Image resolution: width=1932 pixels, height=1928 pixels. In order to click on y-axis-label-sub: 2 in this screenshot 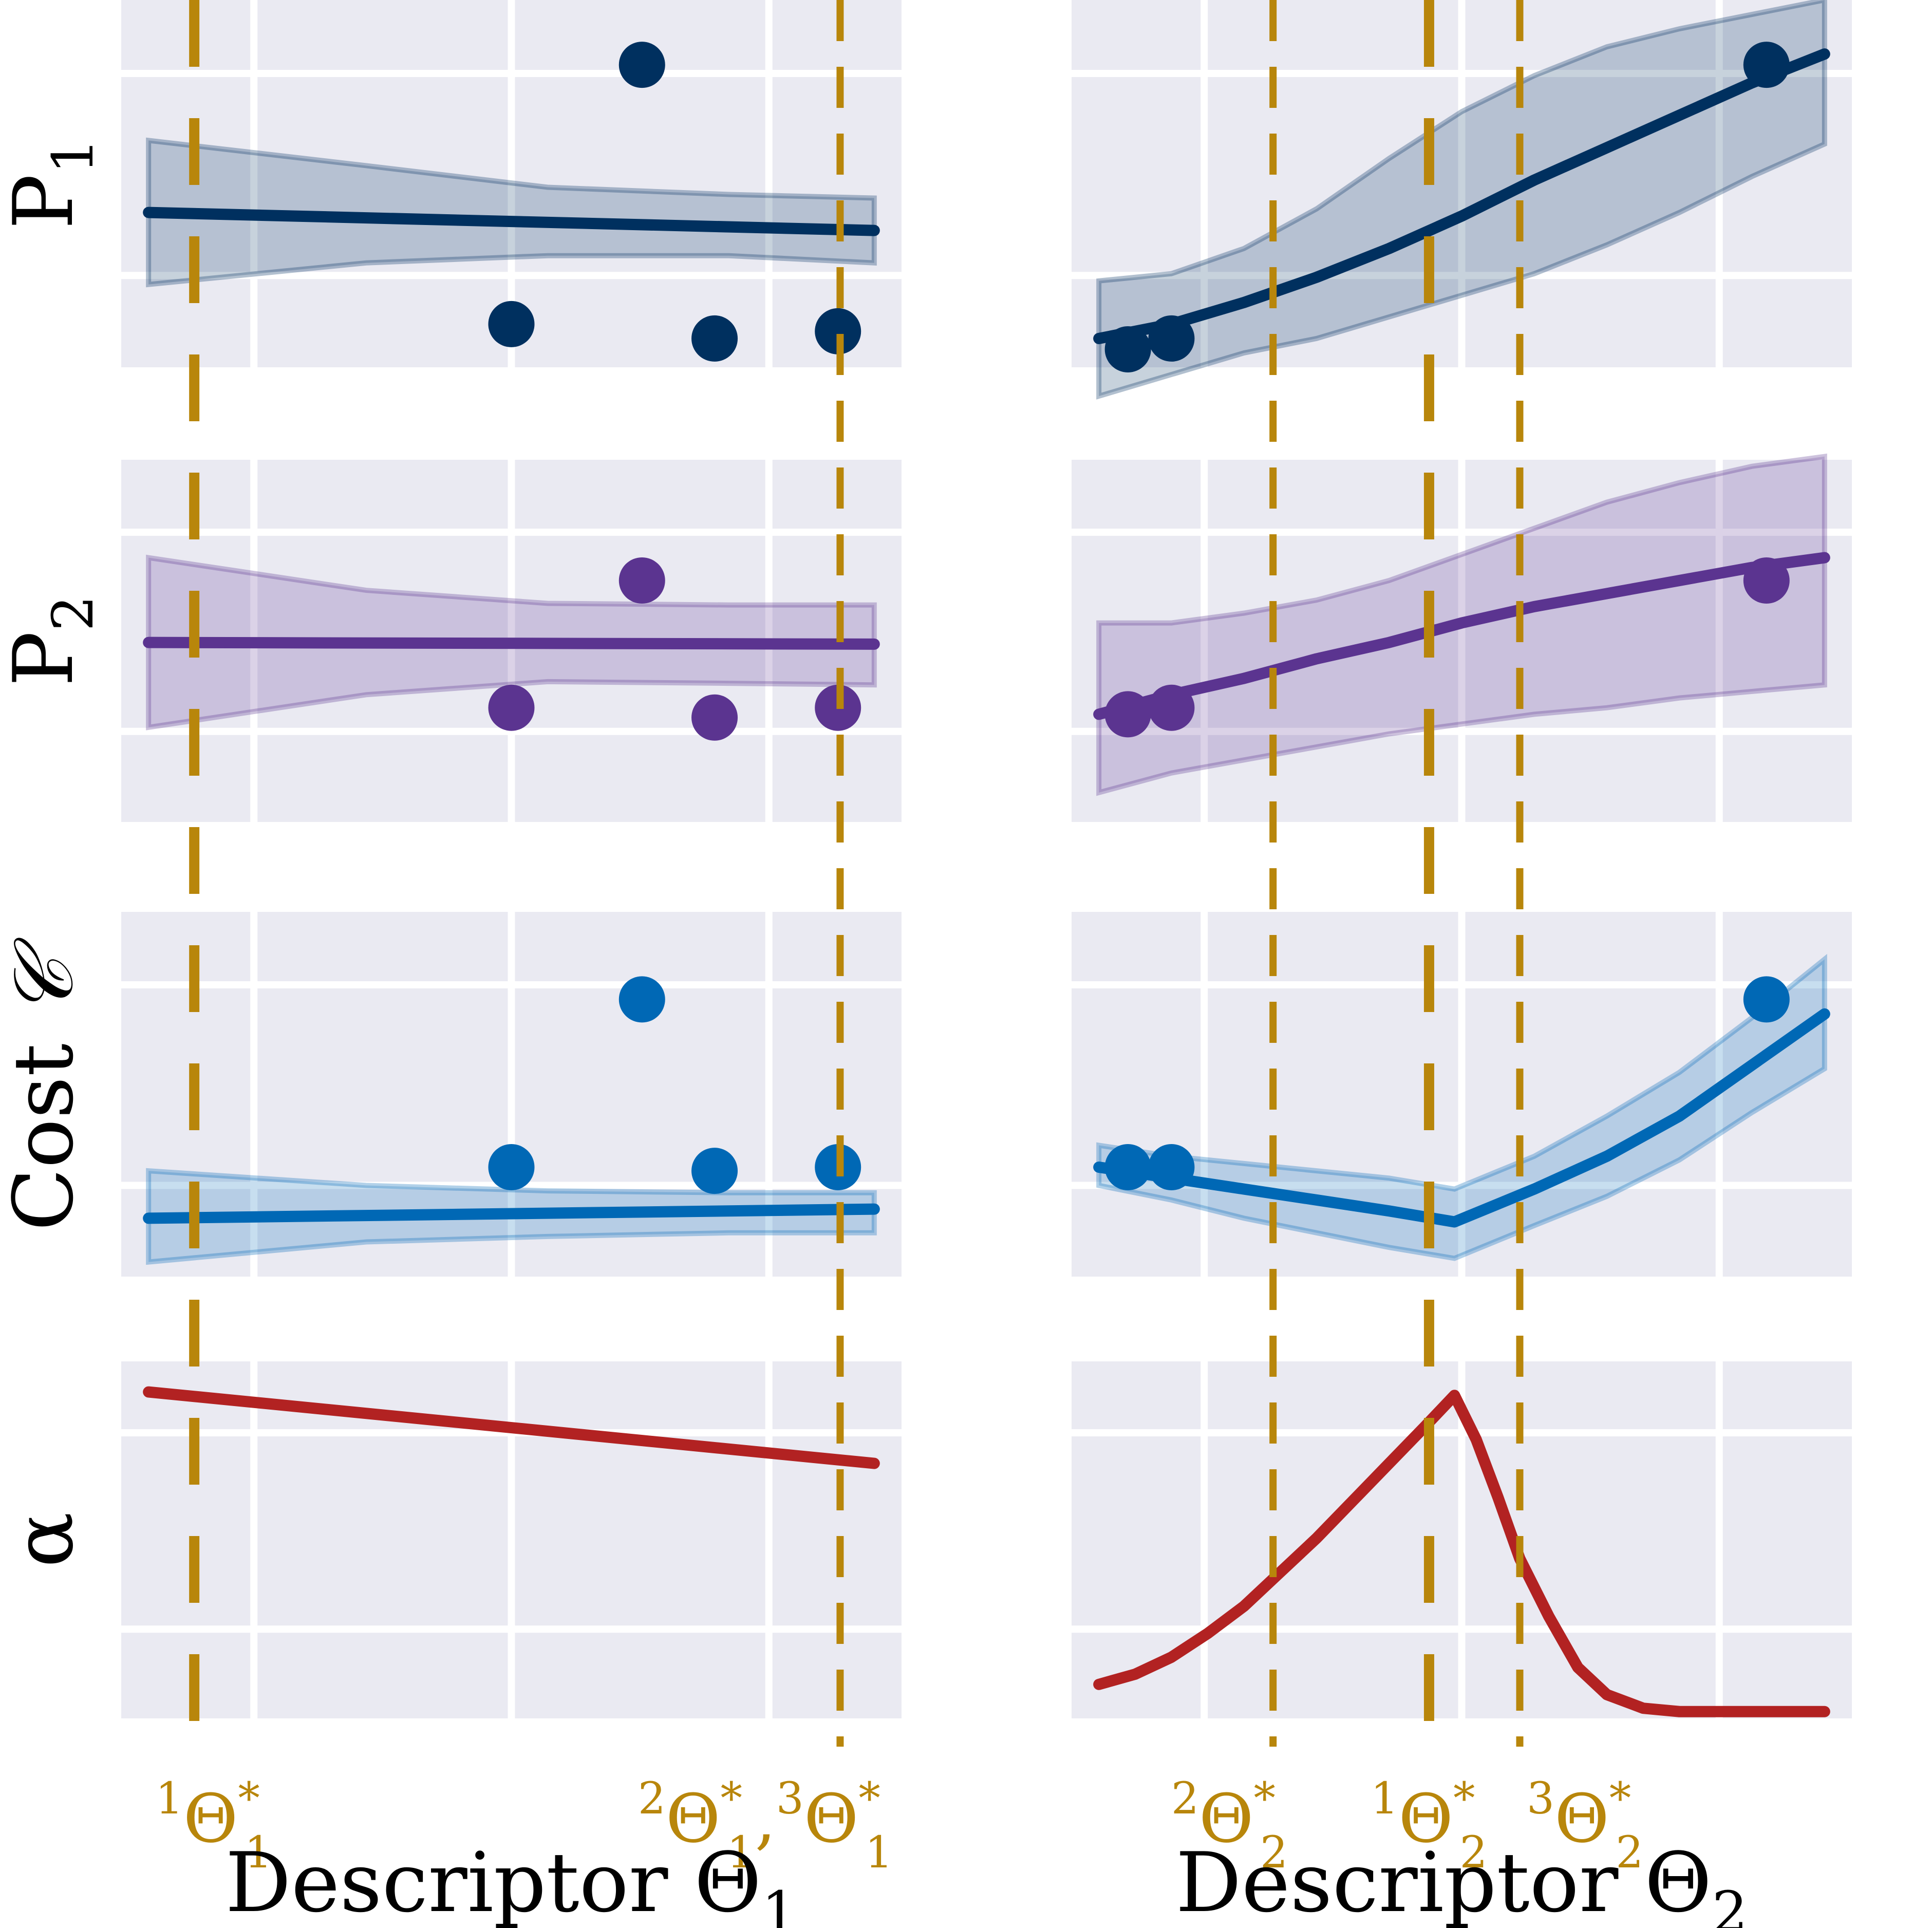, I will do `click(73, 613)`.